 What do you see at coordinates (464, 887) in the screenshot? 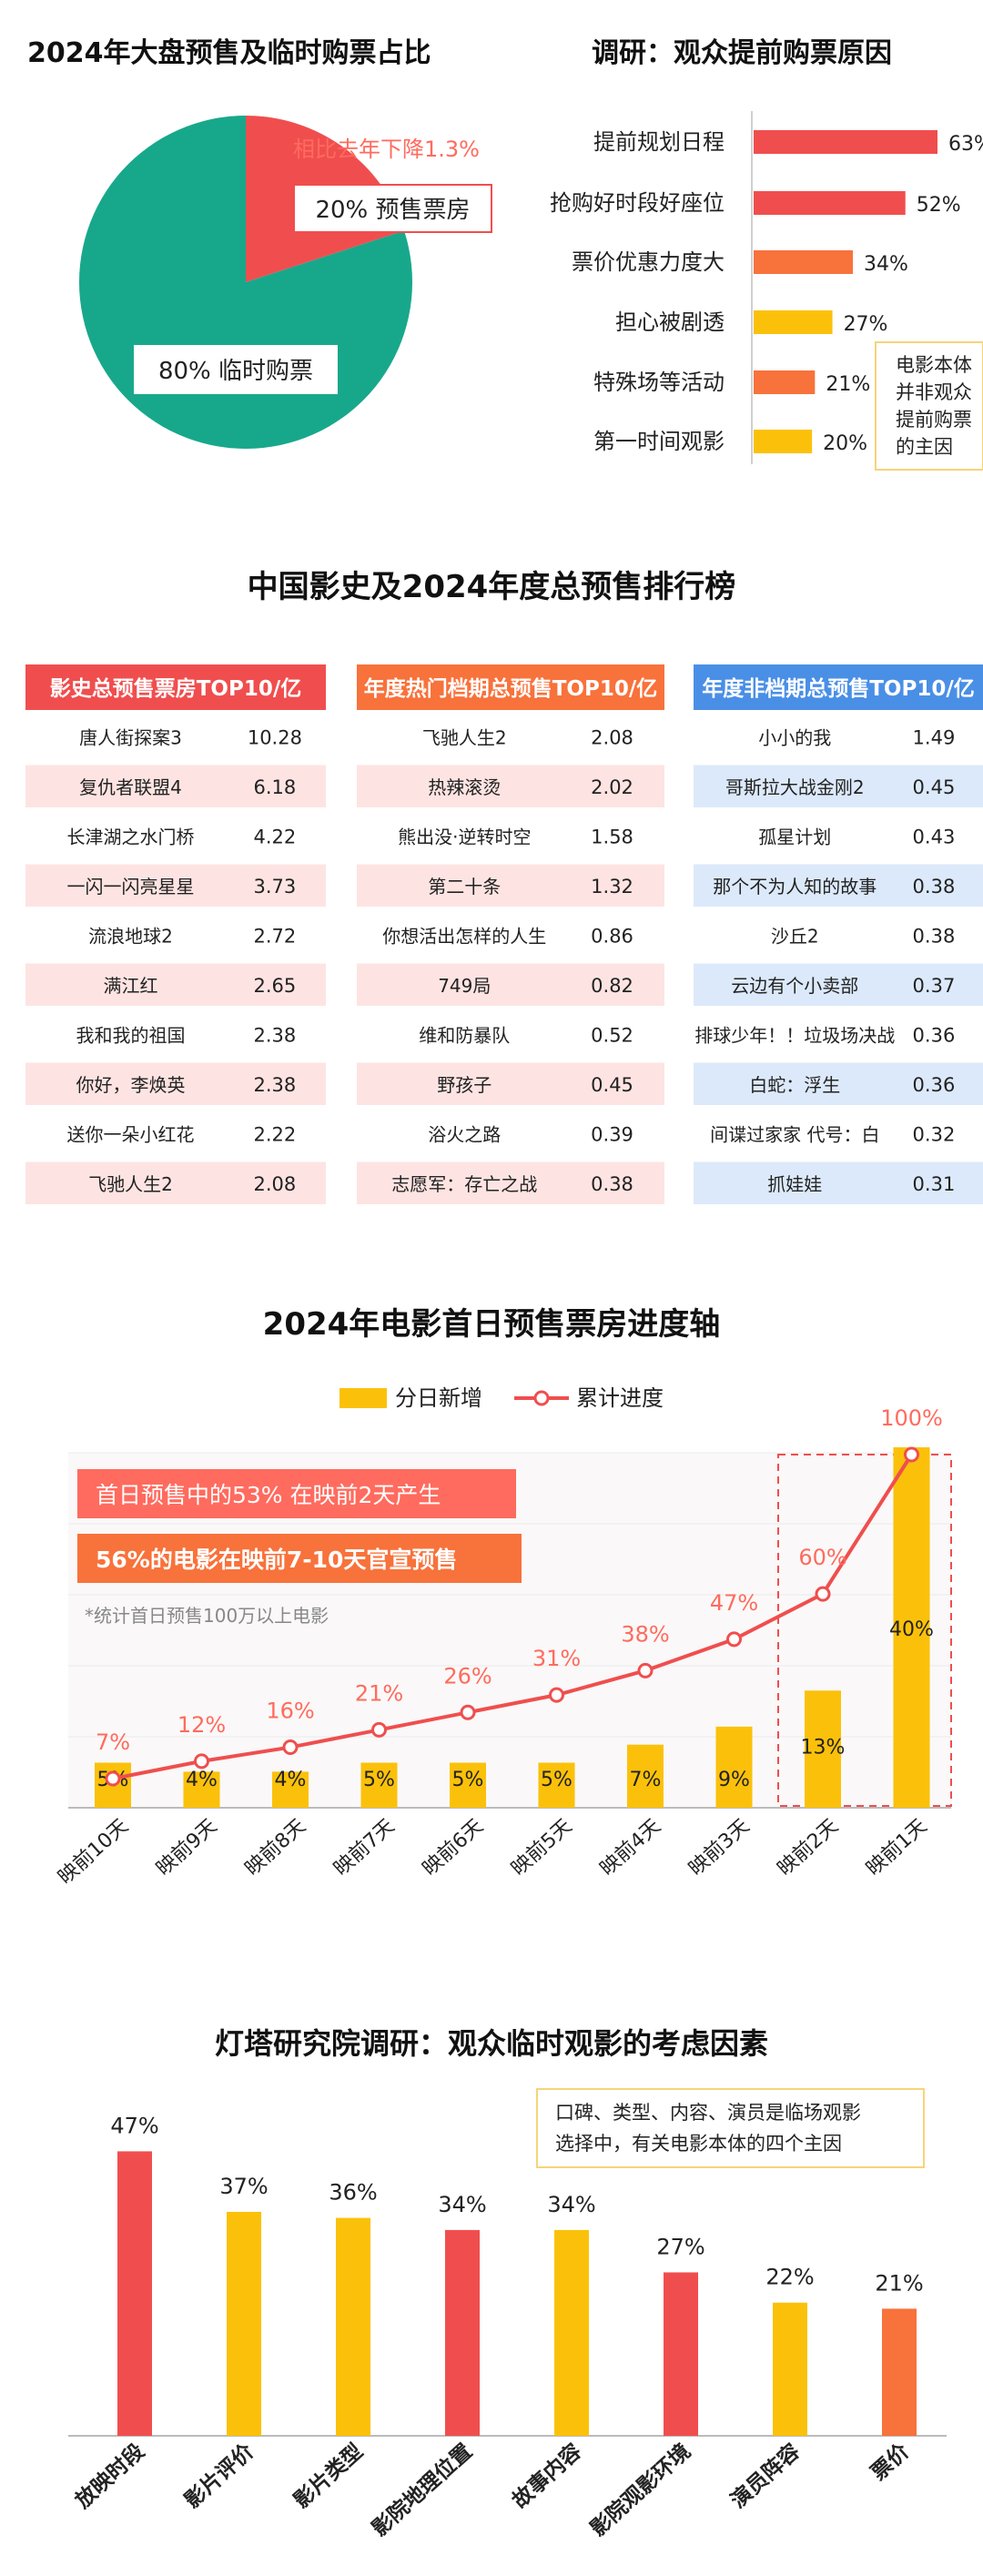
I see `table-cell-name: 第二十条` at bounding box center [464, 887].